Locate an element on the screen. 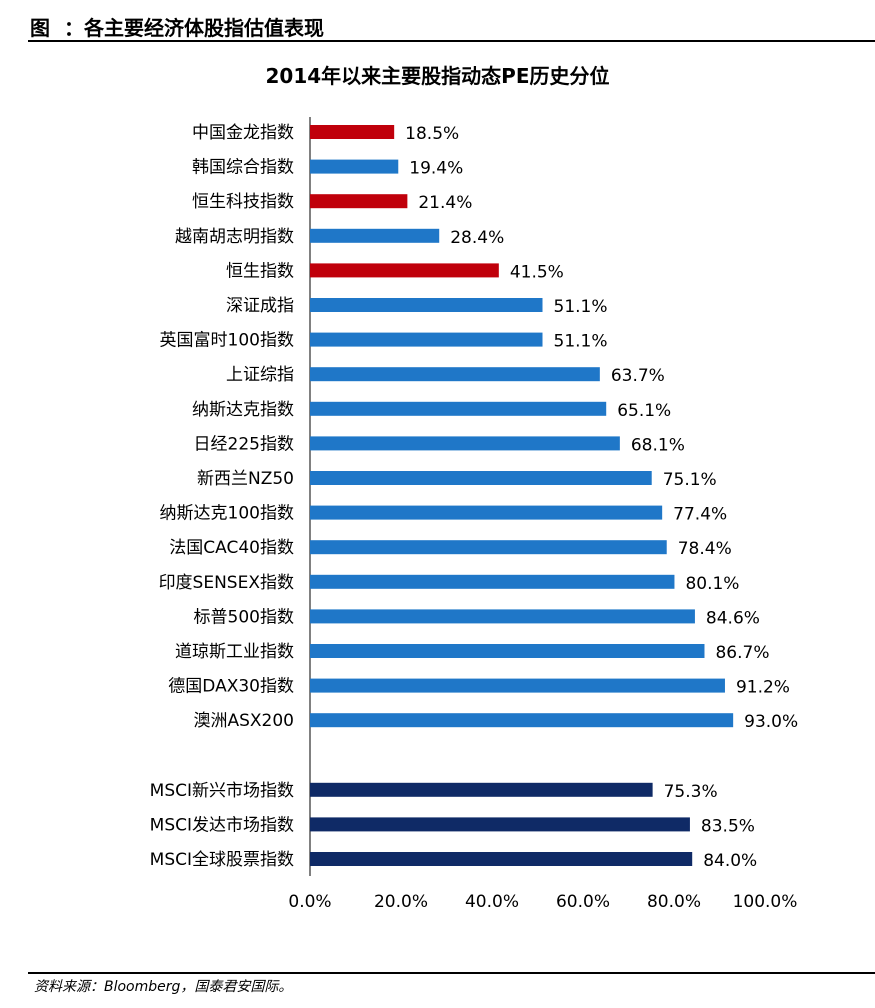 Image resolution: width=875 pixels, height=1008 pixels. data-label: 19.4% is located at coordinates (436, 169).